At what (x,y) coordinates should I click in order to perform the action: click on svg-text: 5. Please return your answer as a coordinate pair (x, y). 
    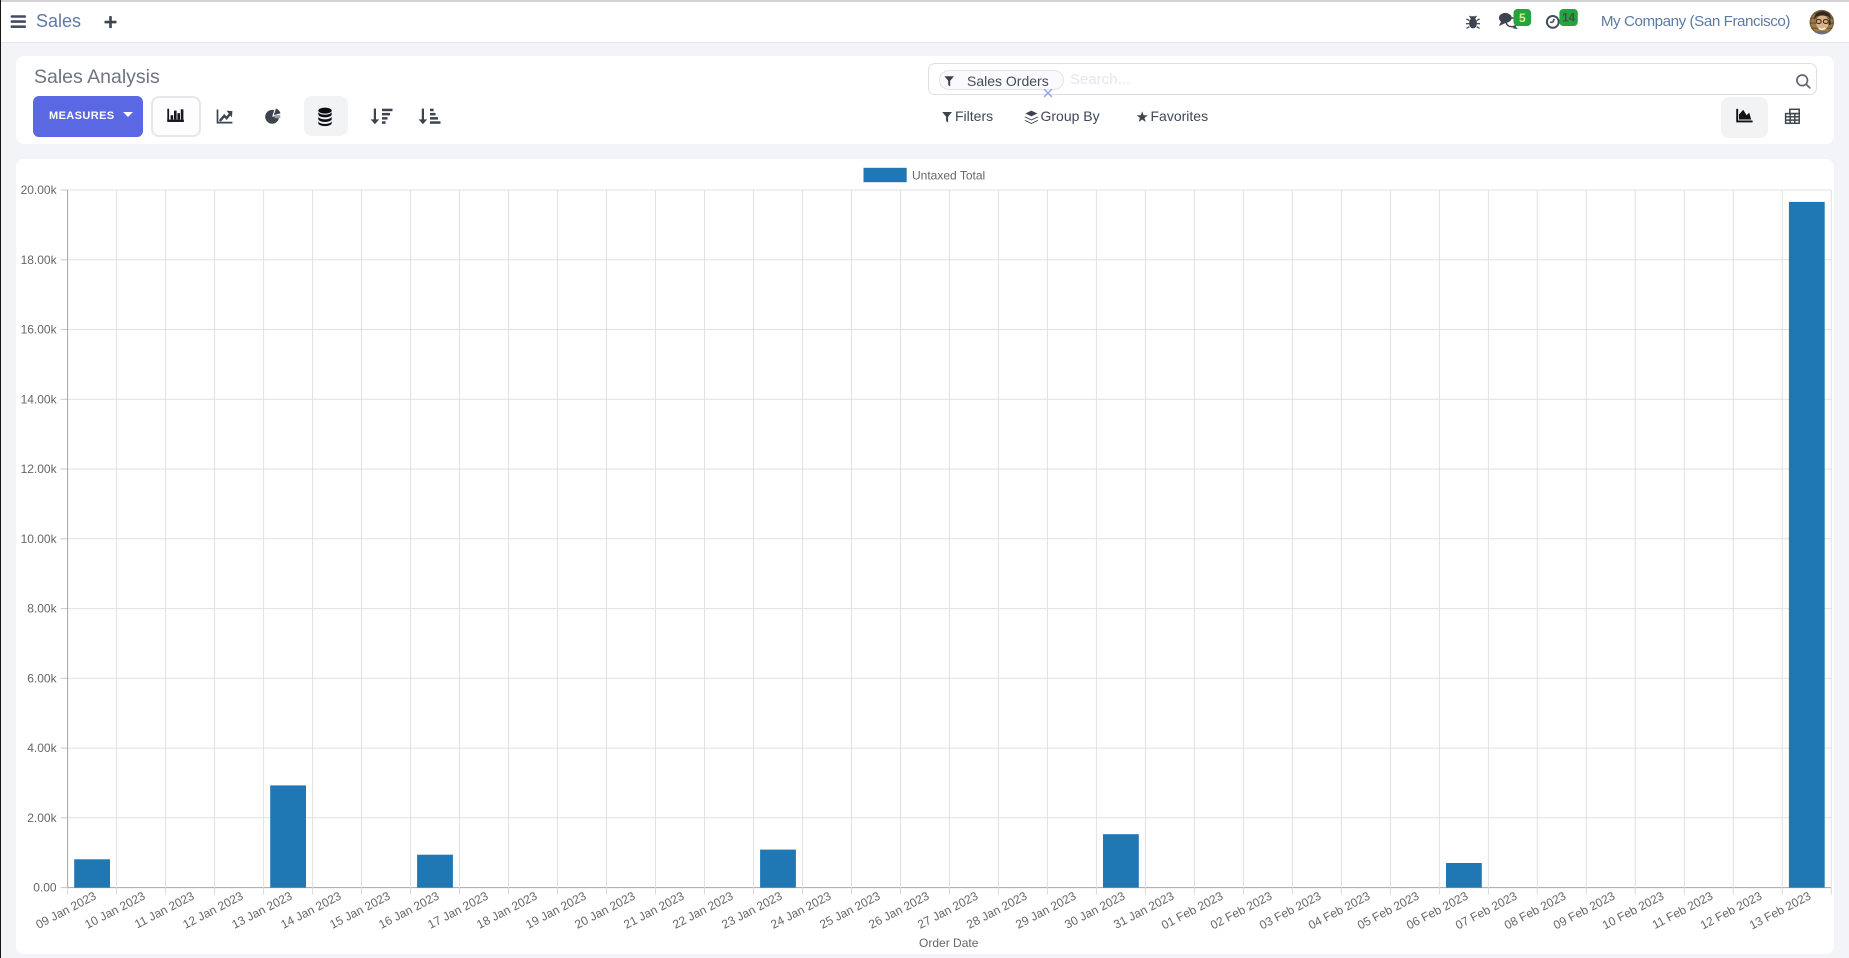
    Looking at the image, I should click on (1522, 18).